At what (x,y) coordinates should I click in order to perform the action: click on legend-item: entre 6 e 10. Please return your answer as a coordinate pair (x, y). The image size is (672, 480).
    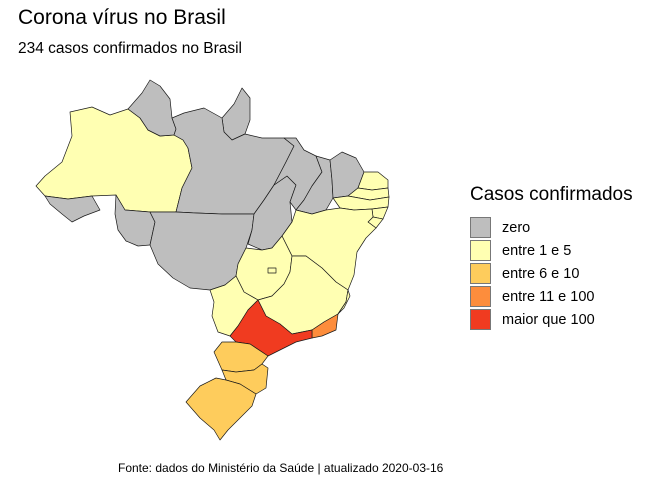
    Looking at the image, I should click on (551, 273).